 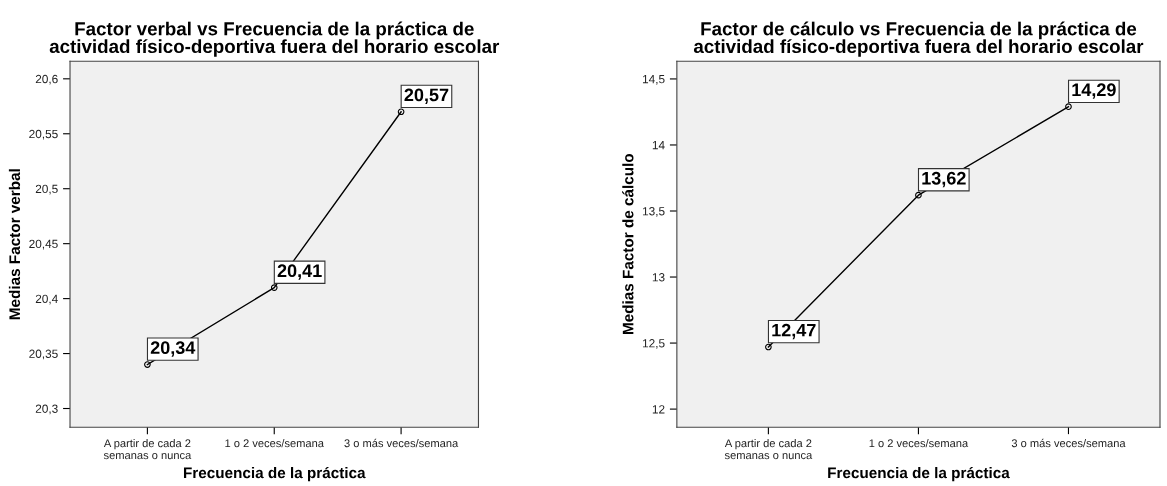 I want to click on y-tick-label: 20,3, so click(x=46, y=409).